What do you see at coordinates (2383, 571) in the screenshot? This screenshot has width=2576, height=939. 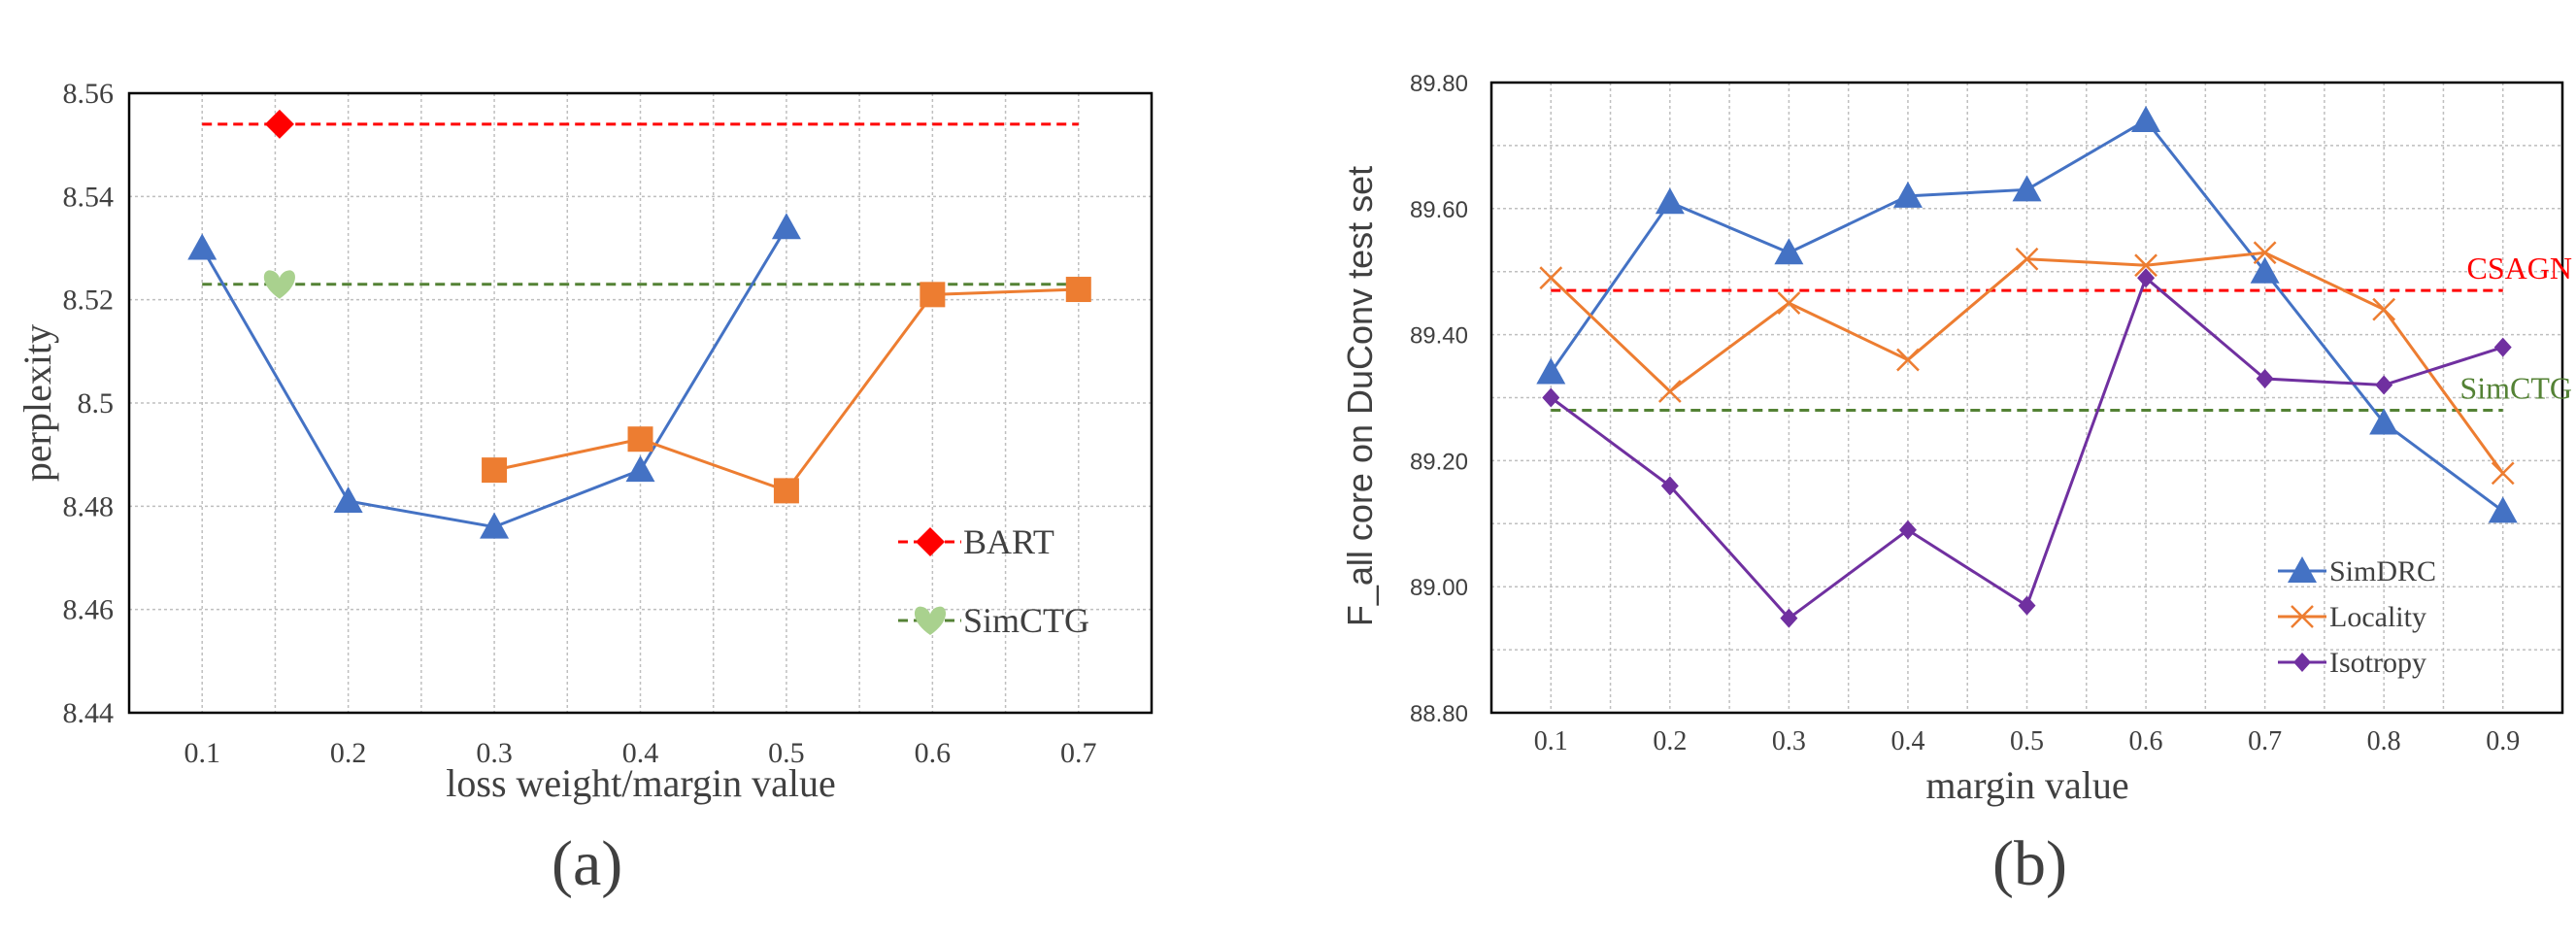 I see `legend-label: SimDRC` at bounding box center [2383, 571].